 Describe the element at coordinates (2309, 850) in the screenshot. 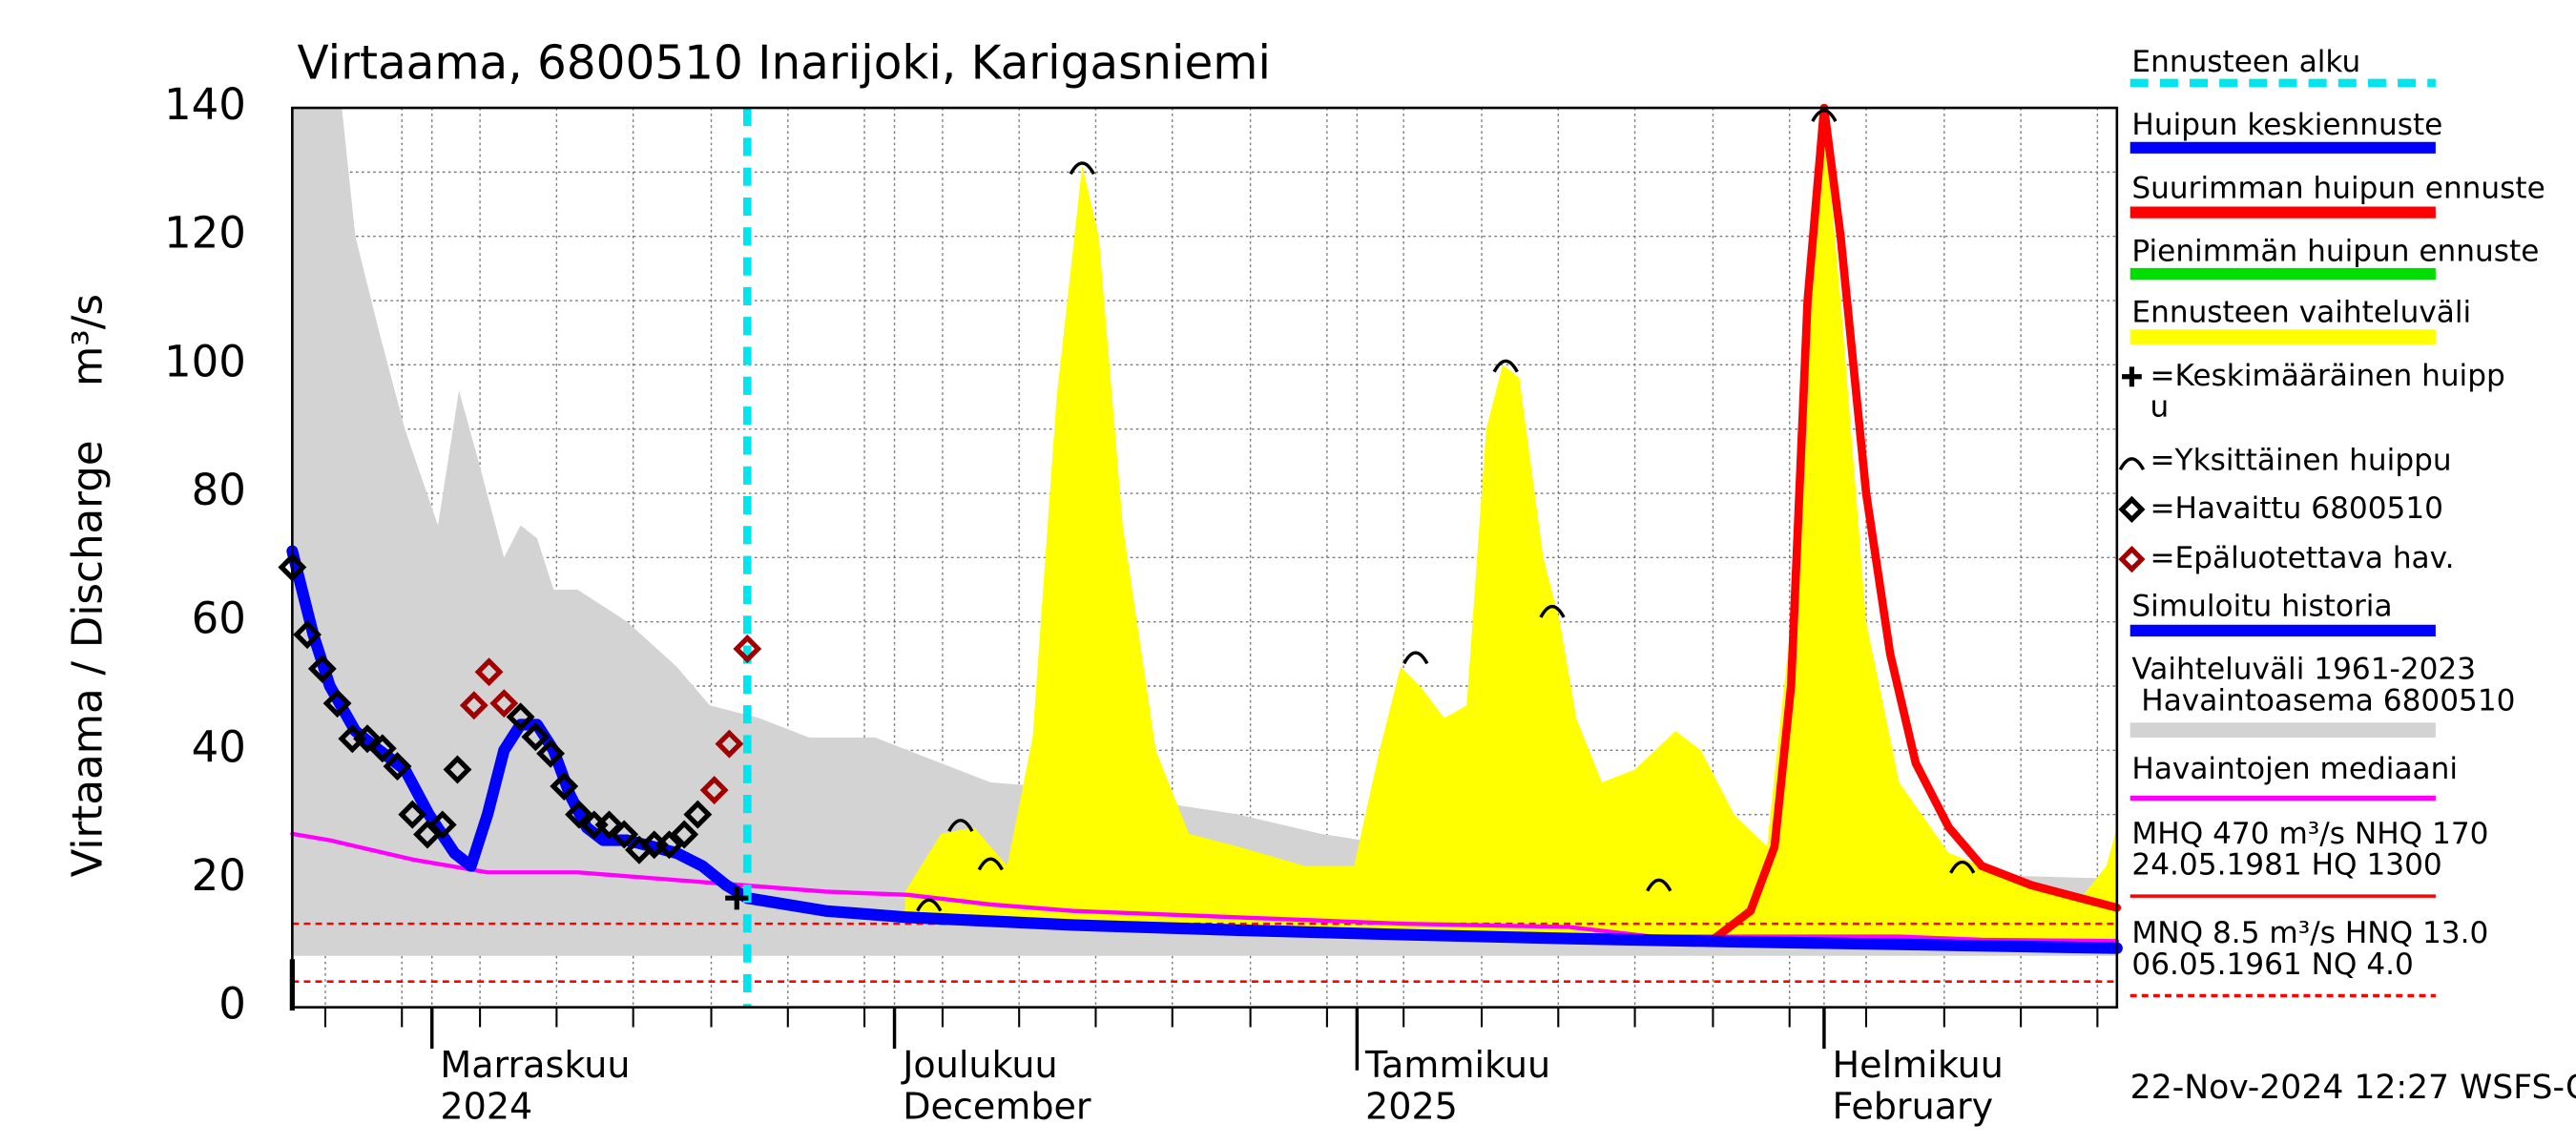

I see `legend-label: MHQ 470 m³/s NHQ 170 24.05.1981 HQ 1300` at that location.